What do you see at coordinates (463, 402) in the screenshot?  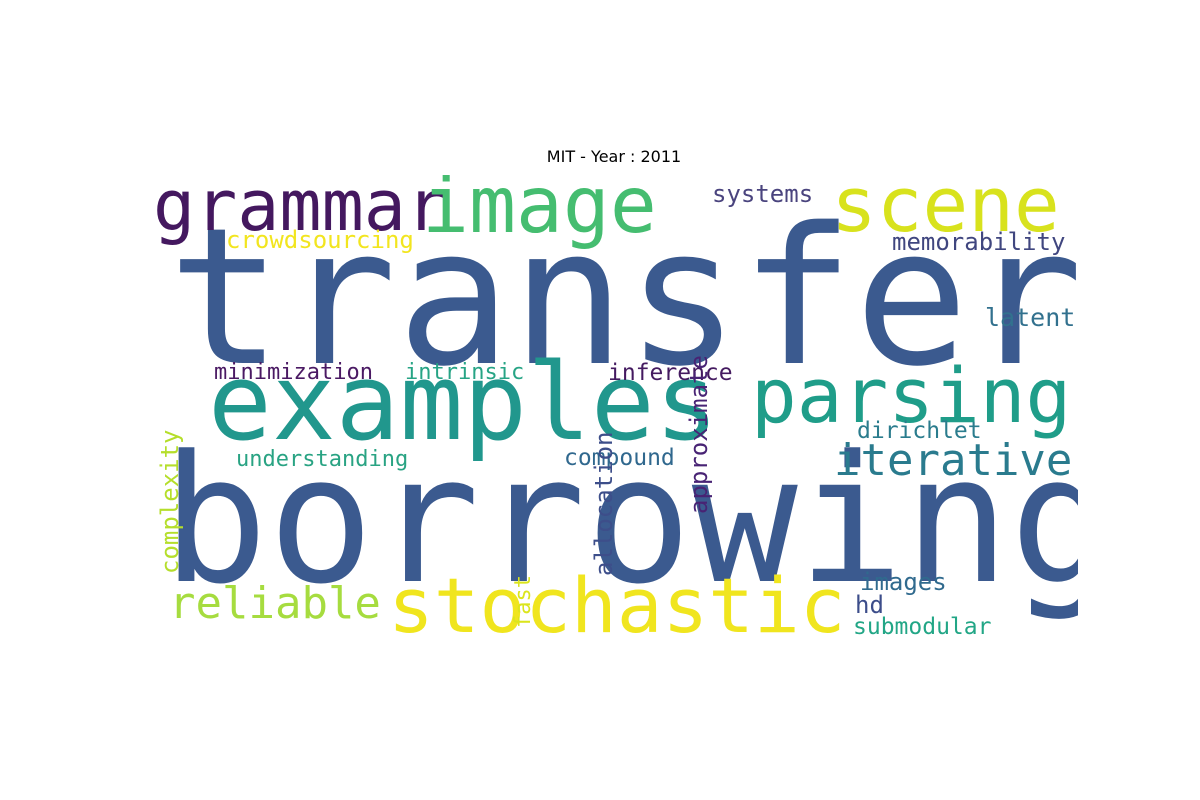 I see `word-examples: examples` at bounding box center [463, 402].